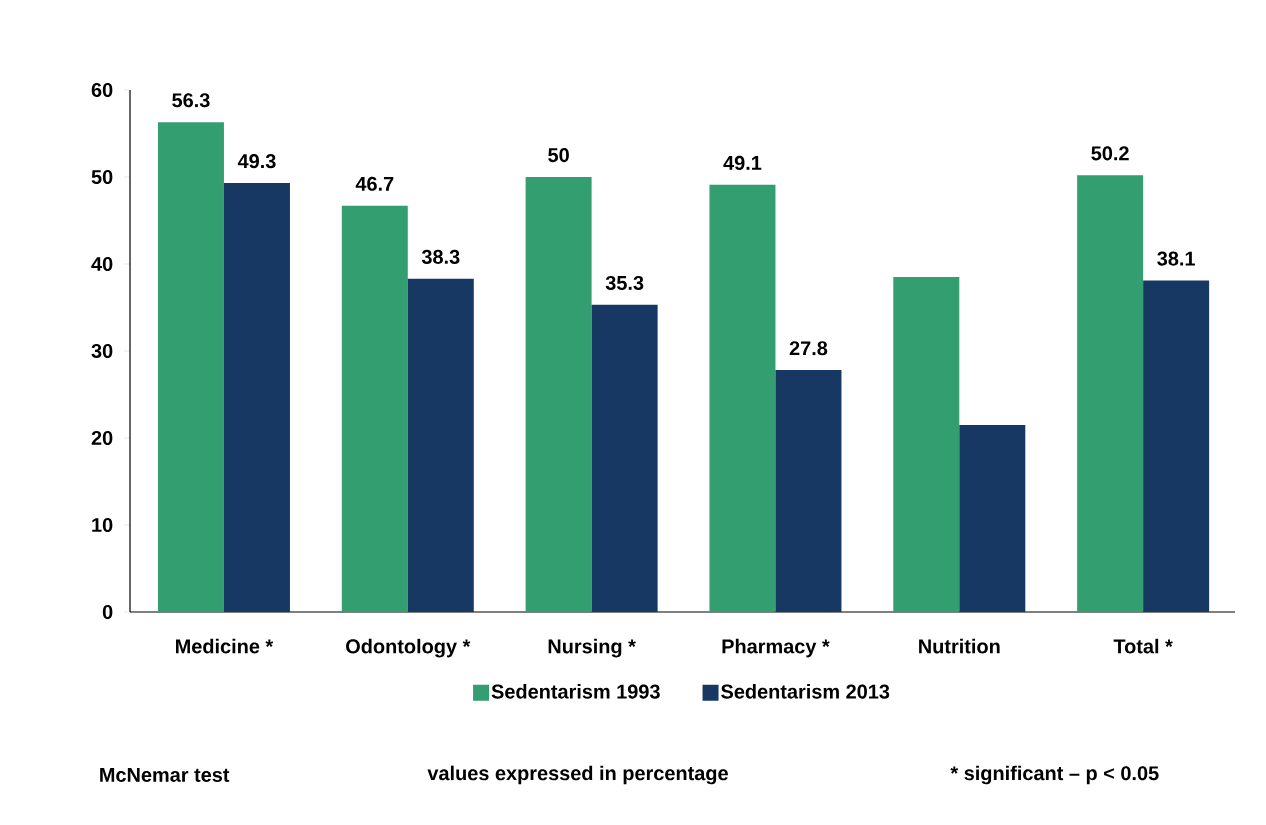 The width and height of the screenshot is (1266, 825). Describe the element at coordinates (102, 177) in the screenshot. I see `y-tick-label: 50` at that location.